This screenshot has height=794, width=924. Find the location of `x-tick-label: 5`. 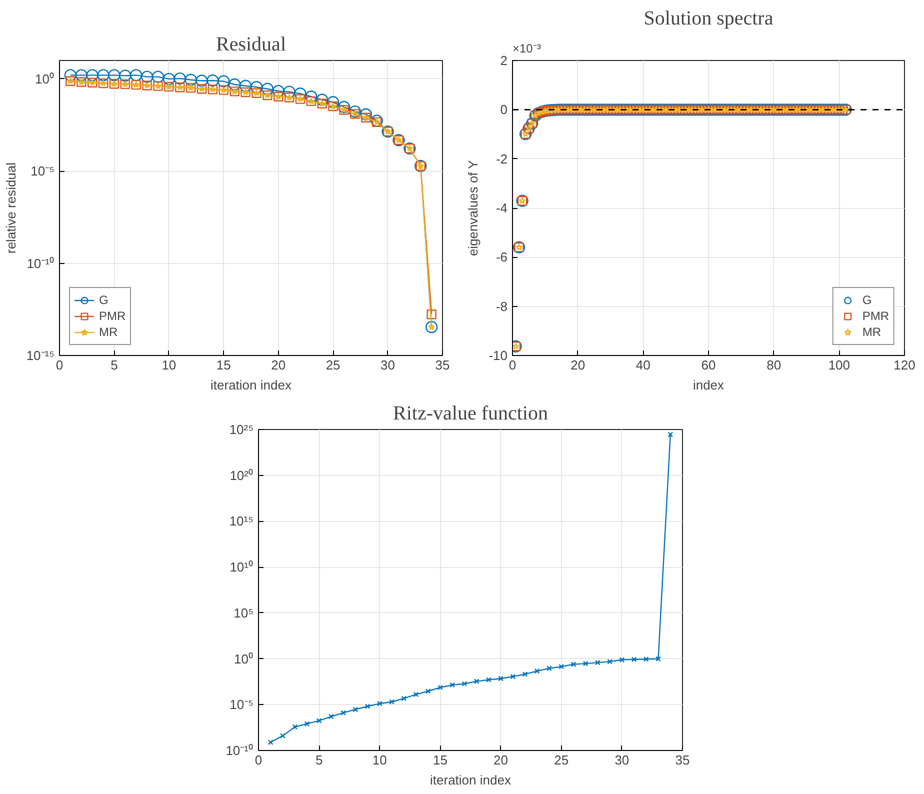

x-tick-label: 5 is located at coordinates (319, 760).